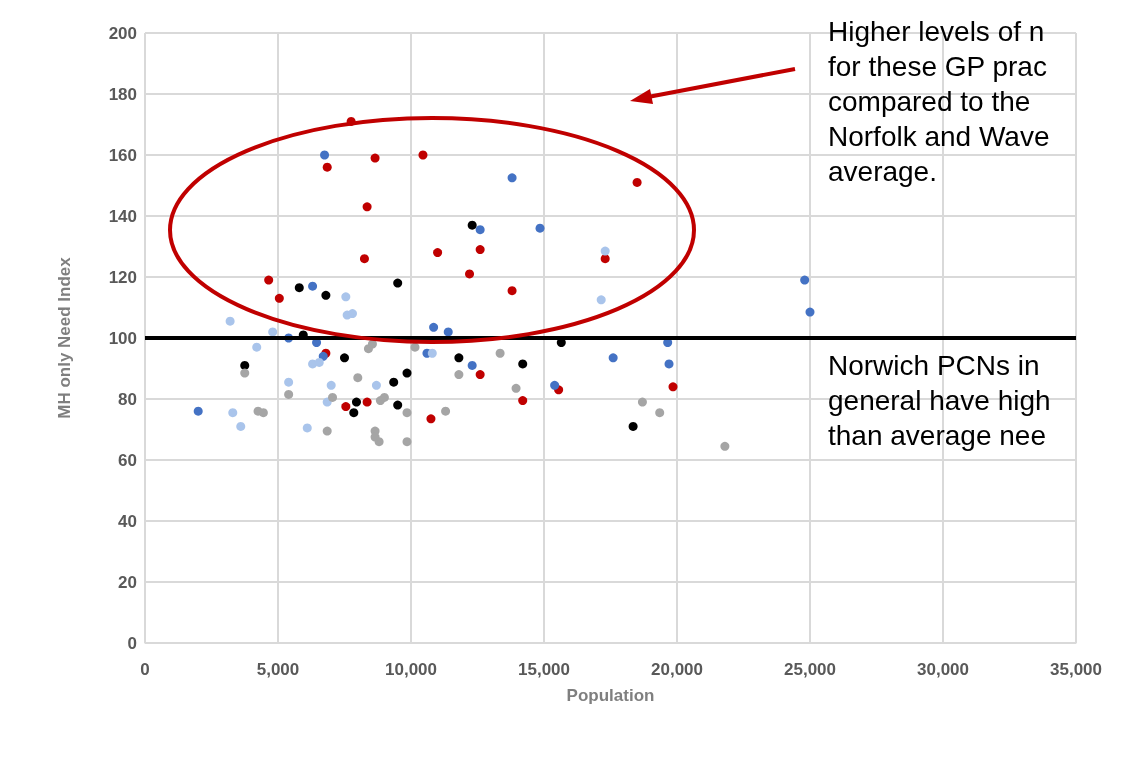  I want to click on x-tick-label: 25,000, so click(810, 669).